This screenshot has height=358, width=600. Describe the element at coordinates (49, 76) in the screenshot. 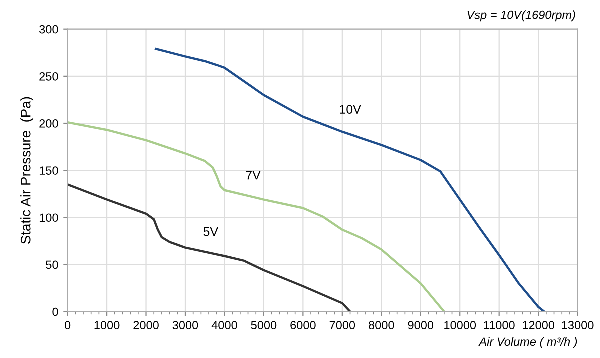

I see `y-tick-label: 250` at that location.